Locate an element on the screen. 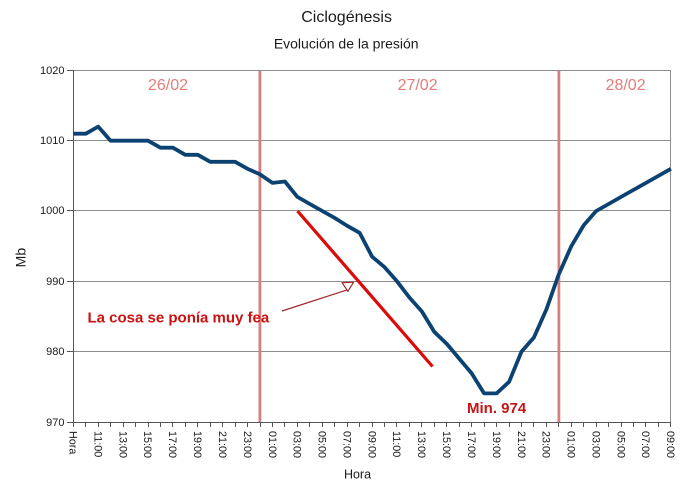 The width and height of the screenshot is (686, 491). svg-text: 1000 is located at coordinates (52, 211).